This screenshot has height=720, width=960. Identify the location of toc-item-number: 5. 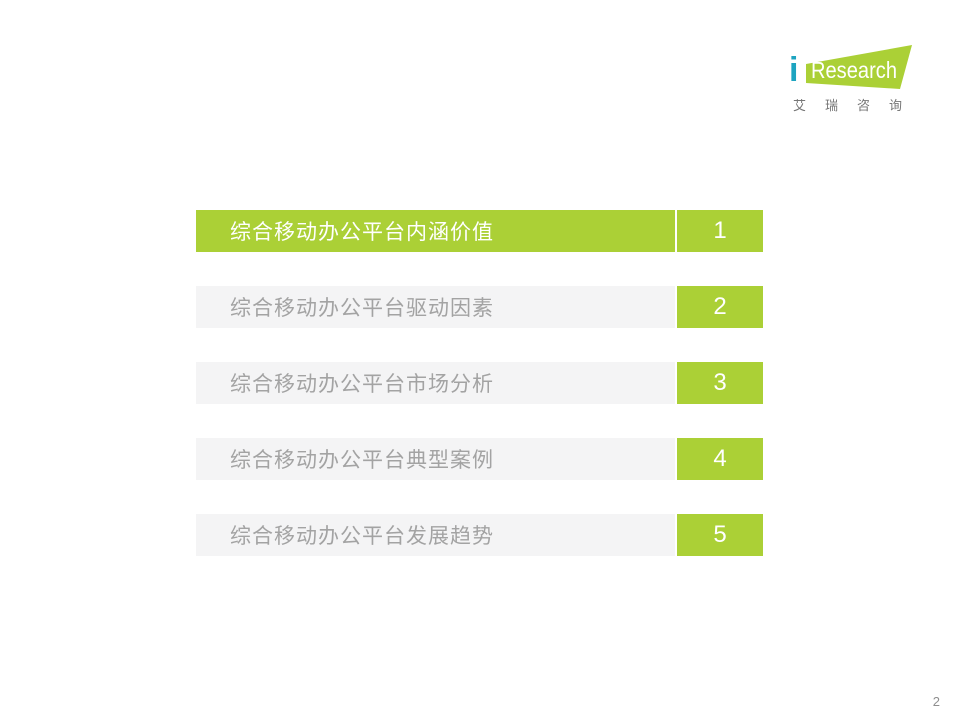
(719, 535).